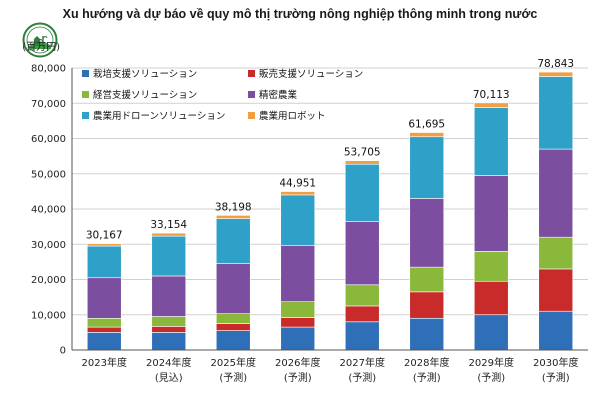 This screenshot has height=400, width=600. I want to click on total-value-label: 78,843, so click(555, 64).